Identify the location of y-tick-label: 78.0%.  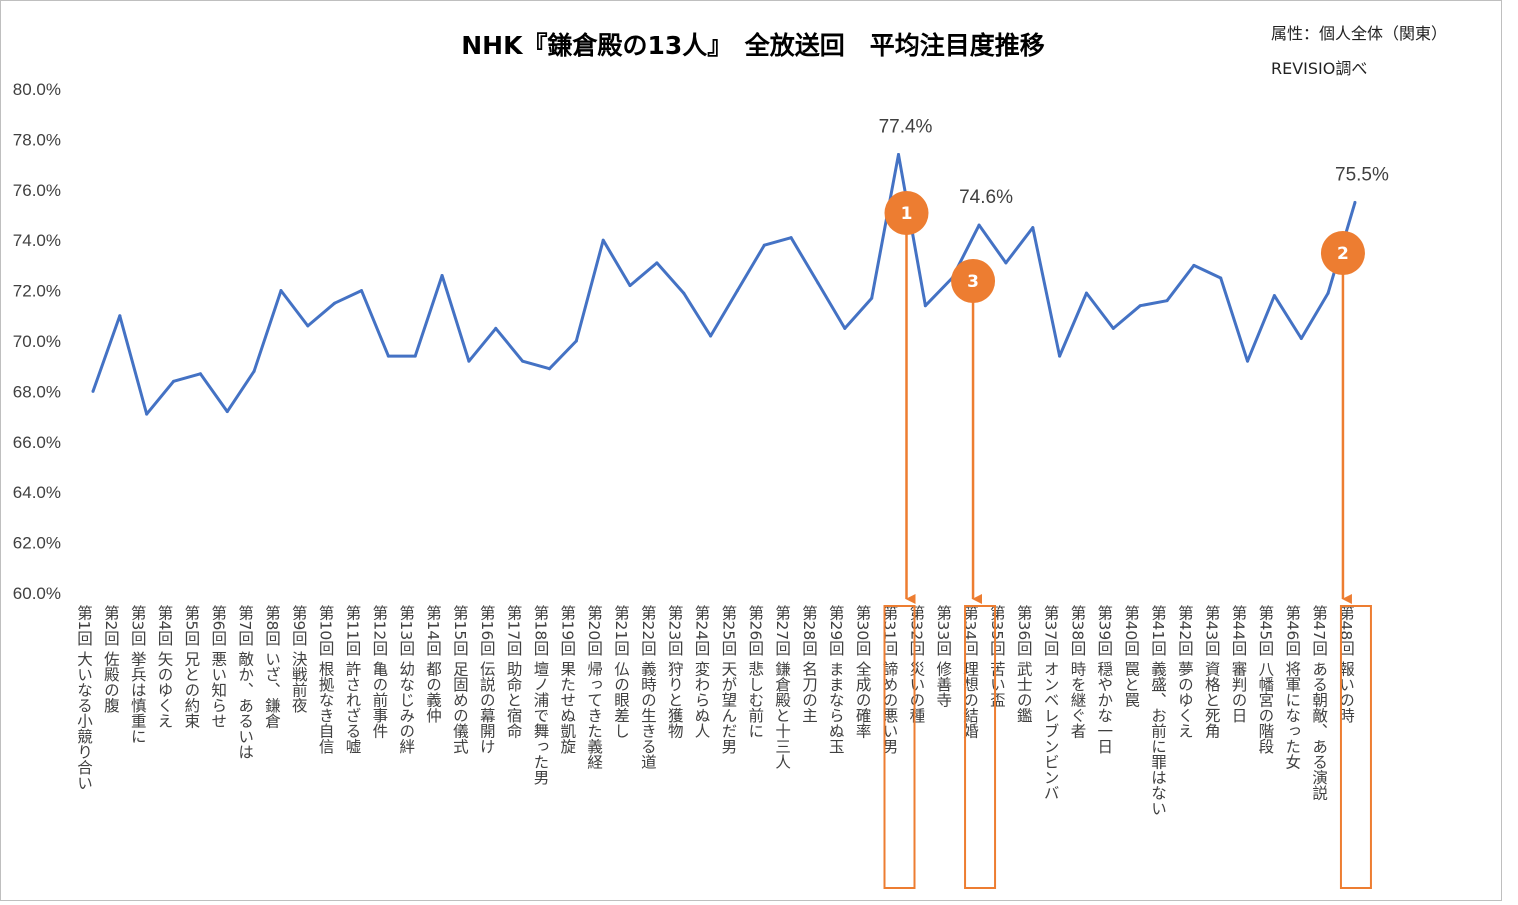
(37, 139).